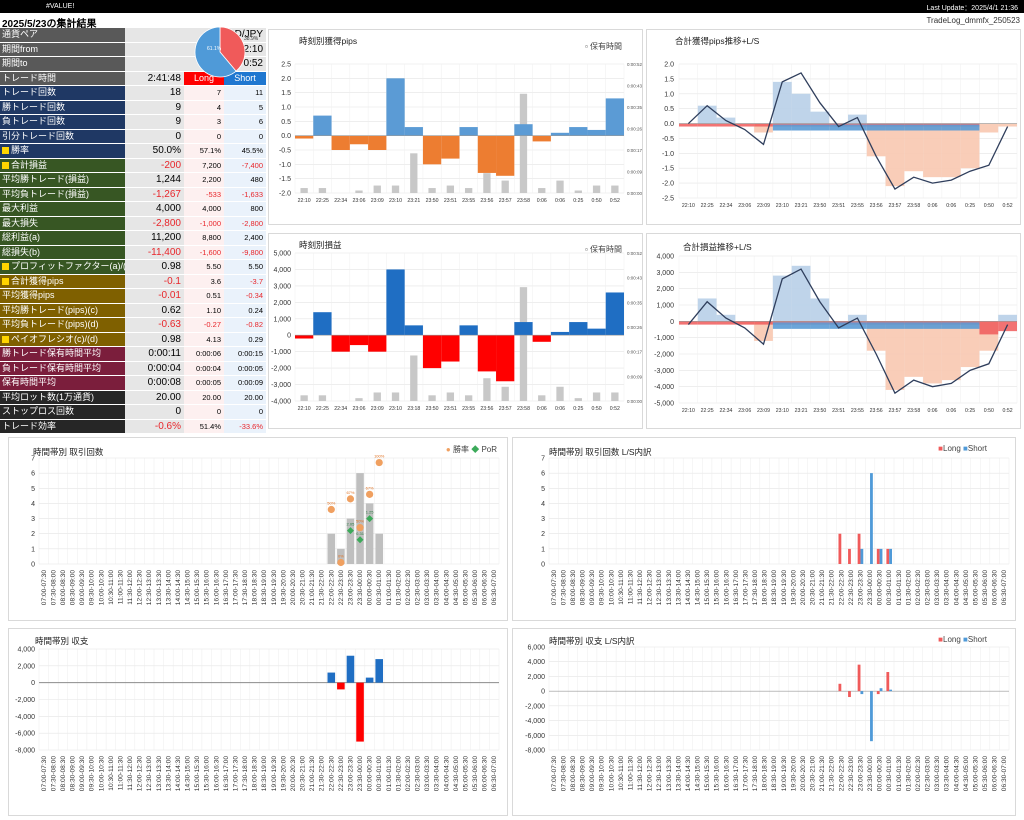 The image size is (1024, 820). Describe the element at coordinates (331, 548) in the screenshot. I see `count-bar` at that location.